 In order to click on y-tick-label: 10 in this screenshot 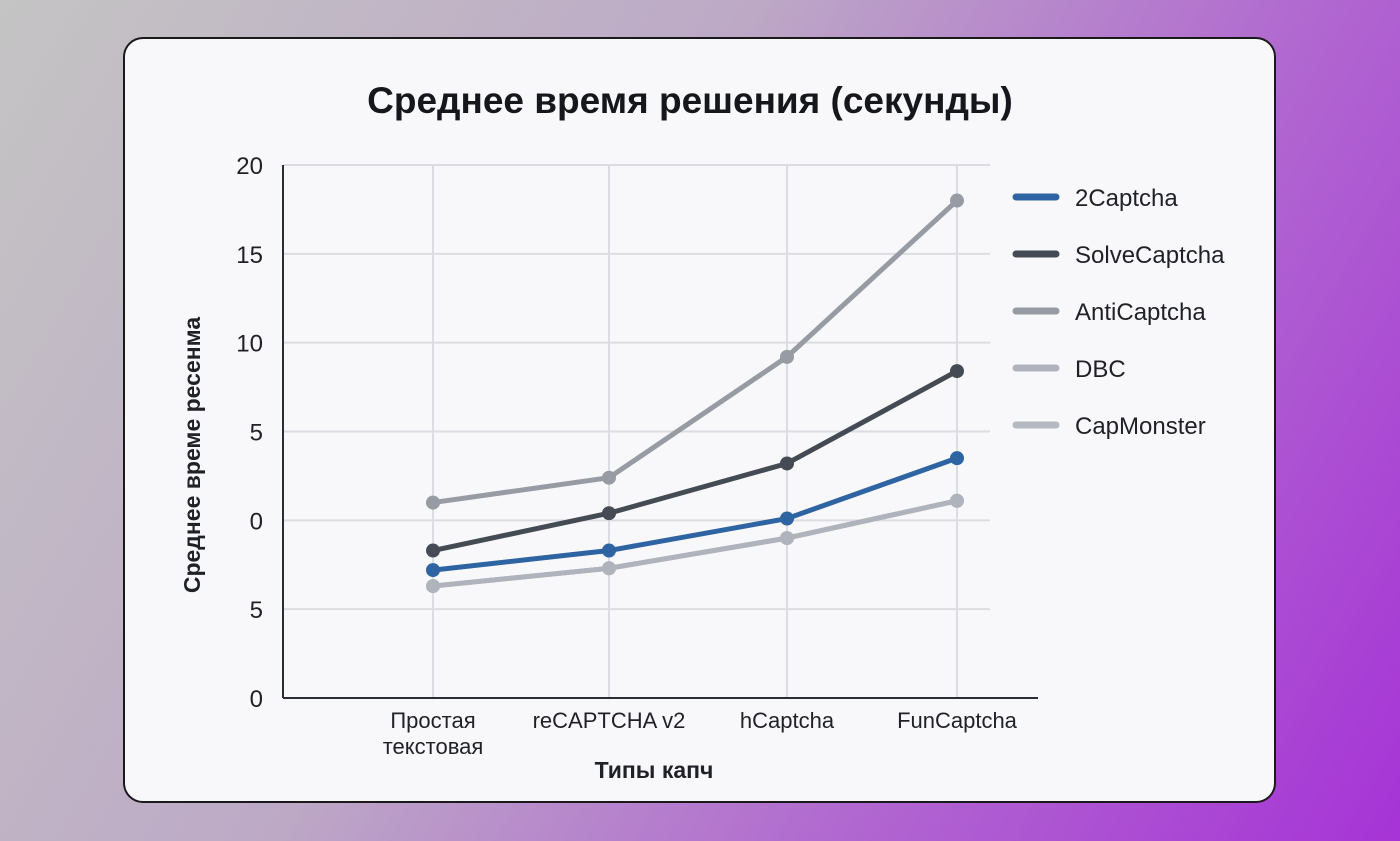, I will do `click(249, 344)`.